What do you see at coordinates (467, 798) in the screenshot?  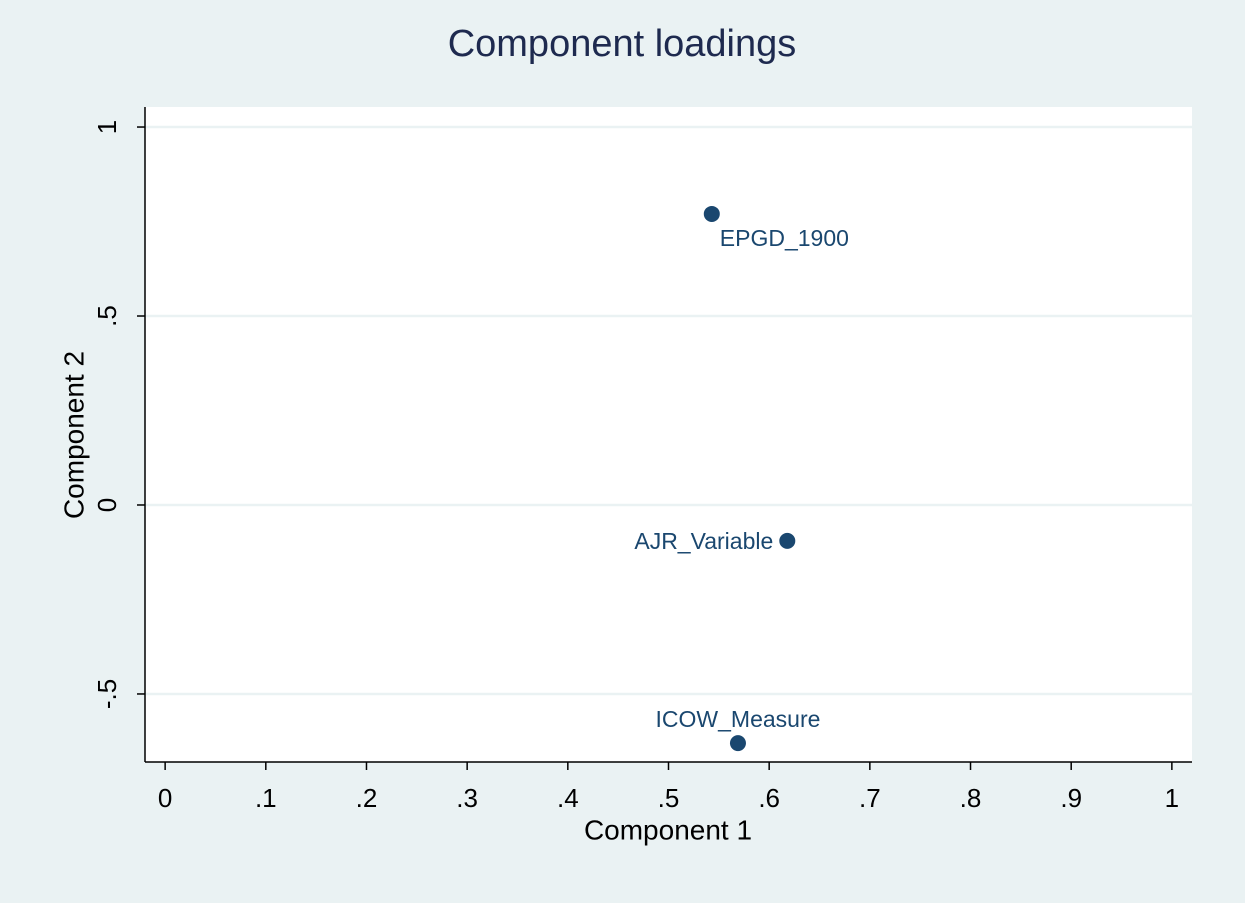 I see `x-tick-label: .3` at bounding box center [467, 798].